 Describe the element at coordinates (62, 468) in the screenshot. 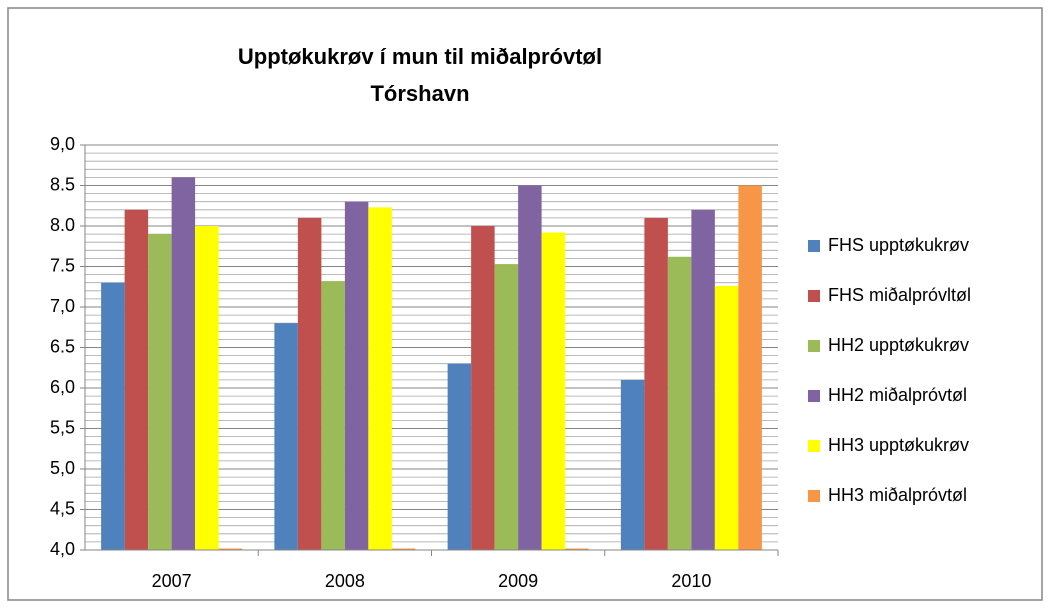

I see `y-tick-label: 5,0` at that location.